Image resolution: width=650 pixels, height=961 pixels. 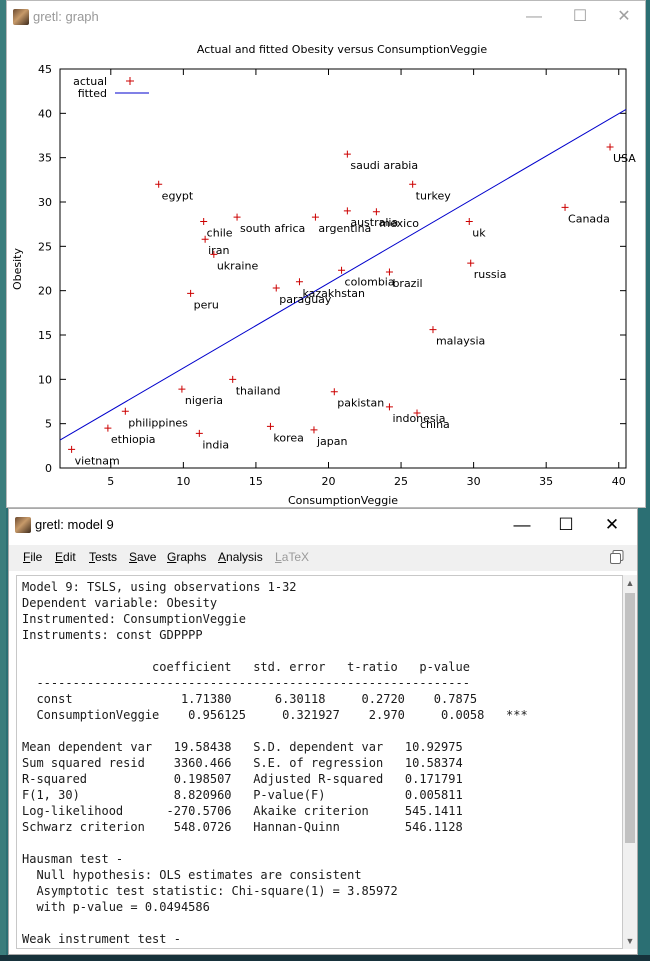 What do you see at coordinates (612, 524) in the screenshot?
I see `model-close-button: ✕` at bounding box center [612, 524].